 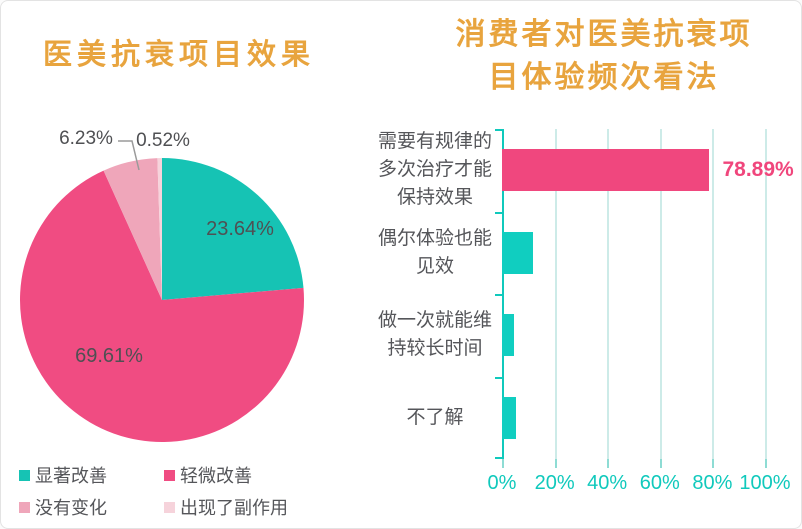 What do you see at coordinates (86, 138) in the screenshot?
I see `pie-value-label-no-change: 6.23%` at bounding box center [86, 138].